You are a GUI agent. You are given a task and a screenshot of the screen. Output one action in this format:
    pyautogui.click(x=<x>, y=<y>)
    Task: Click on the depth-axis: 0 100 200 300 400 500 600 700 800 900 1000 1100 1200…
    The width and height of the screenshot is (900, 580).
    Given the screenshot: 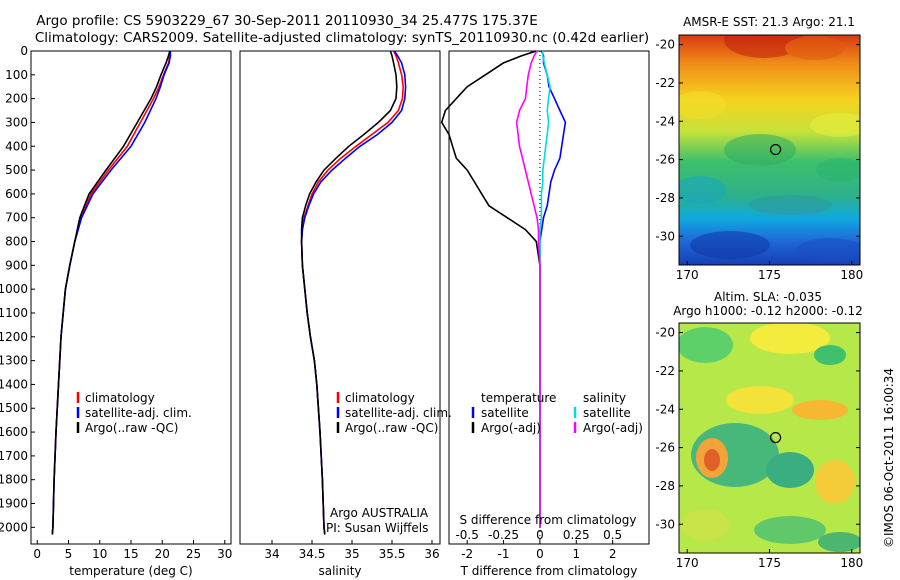 What is the action you would take?
    pyautogui.click(x=17, y=289)
    